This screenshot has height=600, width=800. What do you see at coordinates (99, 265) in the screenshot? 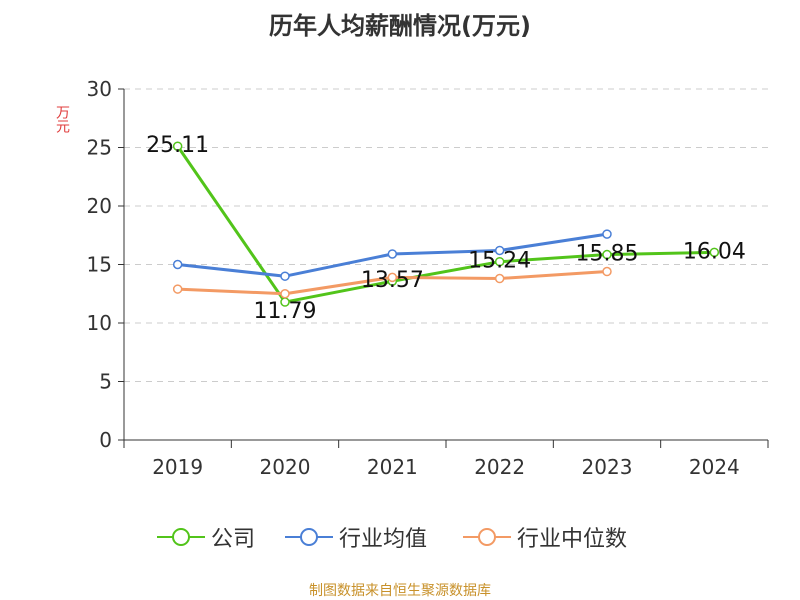
I see `y-tick-label: 15` at bounding box center [99, 265].